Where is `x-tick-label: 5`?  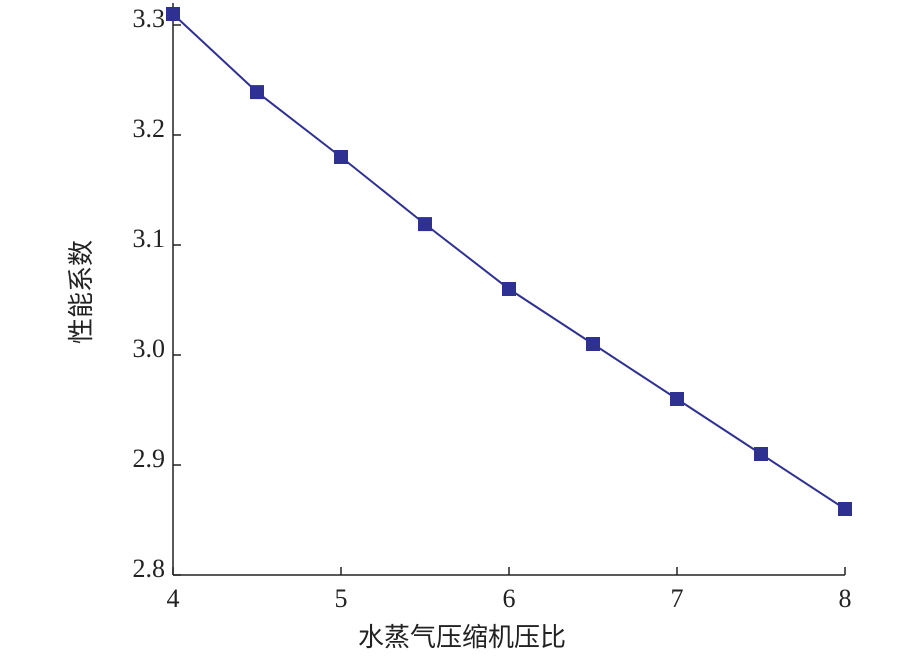
x-tick-label: 5 is located at coordinates (341, 598).